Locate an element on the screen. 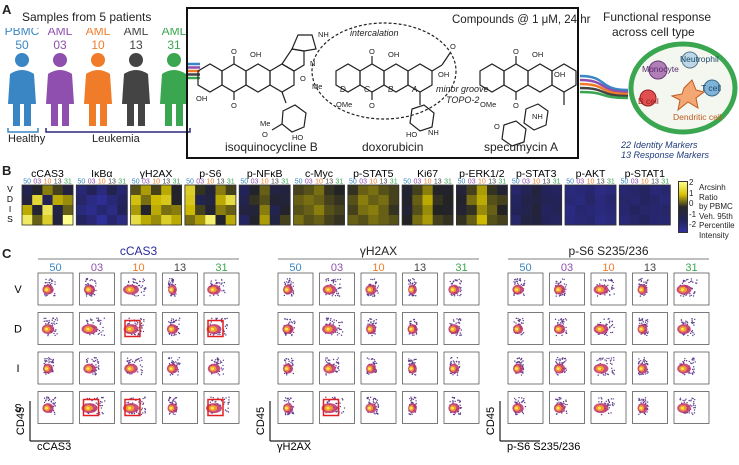 The width and height of the screenshot is (739, 465). heatmap-marker-label: p-STAT5 is located at coordinates (373, 175).